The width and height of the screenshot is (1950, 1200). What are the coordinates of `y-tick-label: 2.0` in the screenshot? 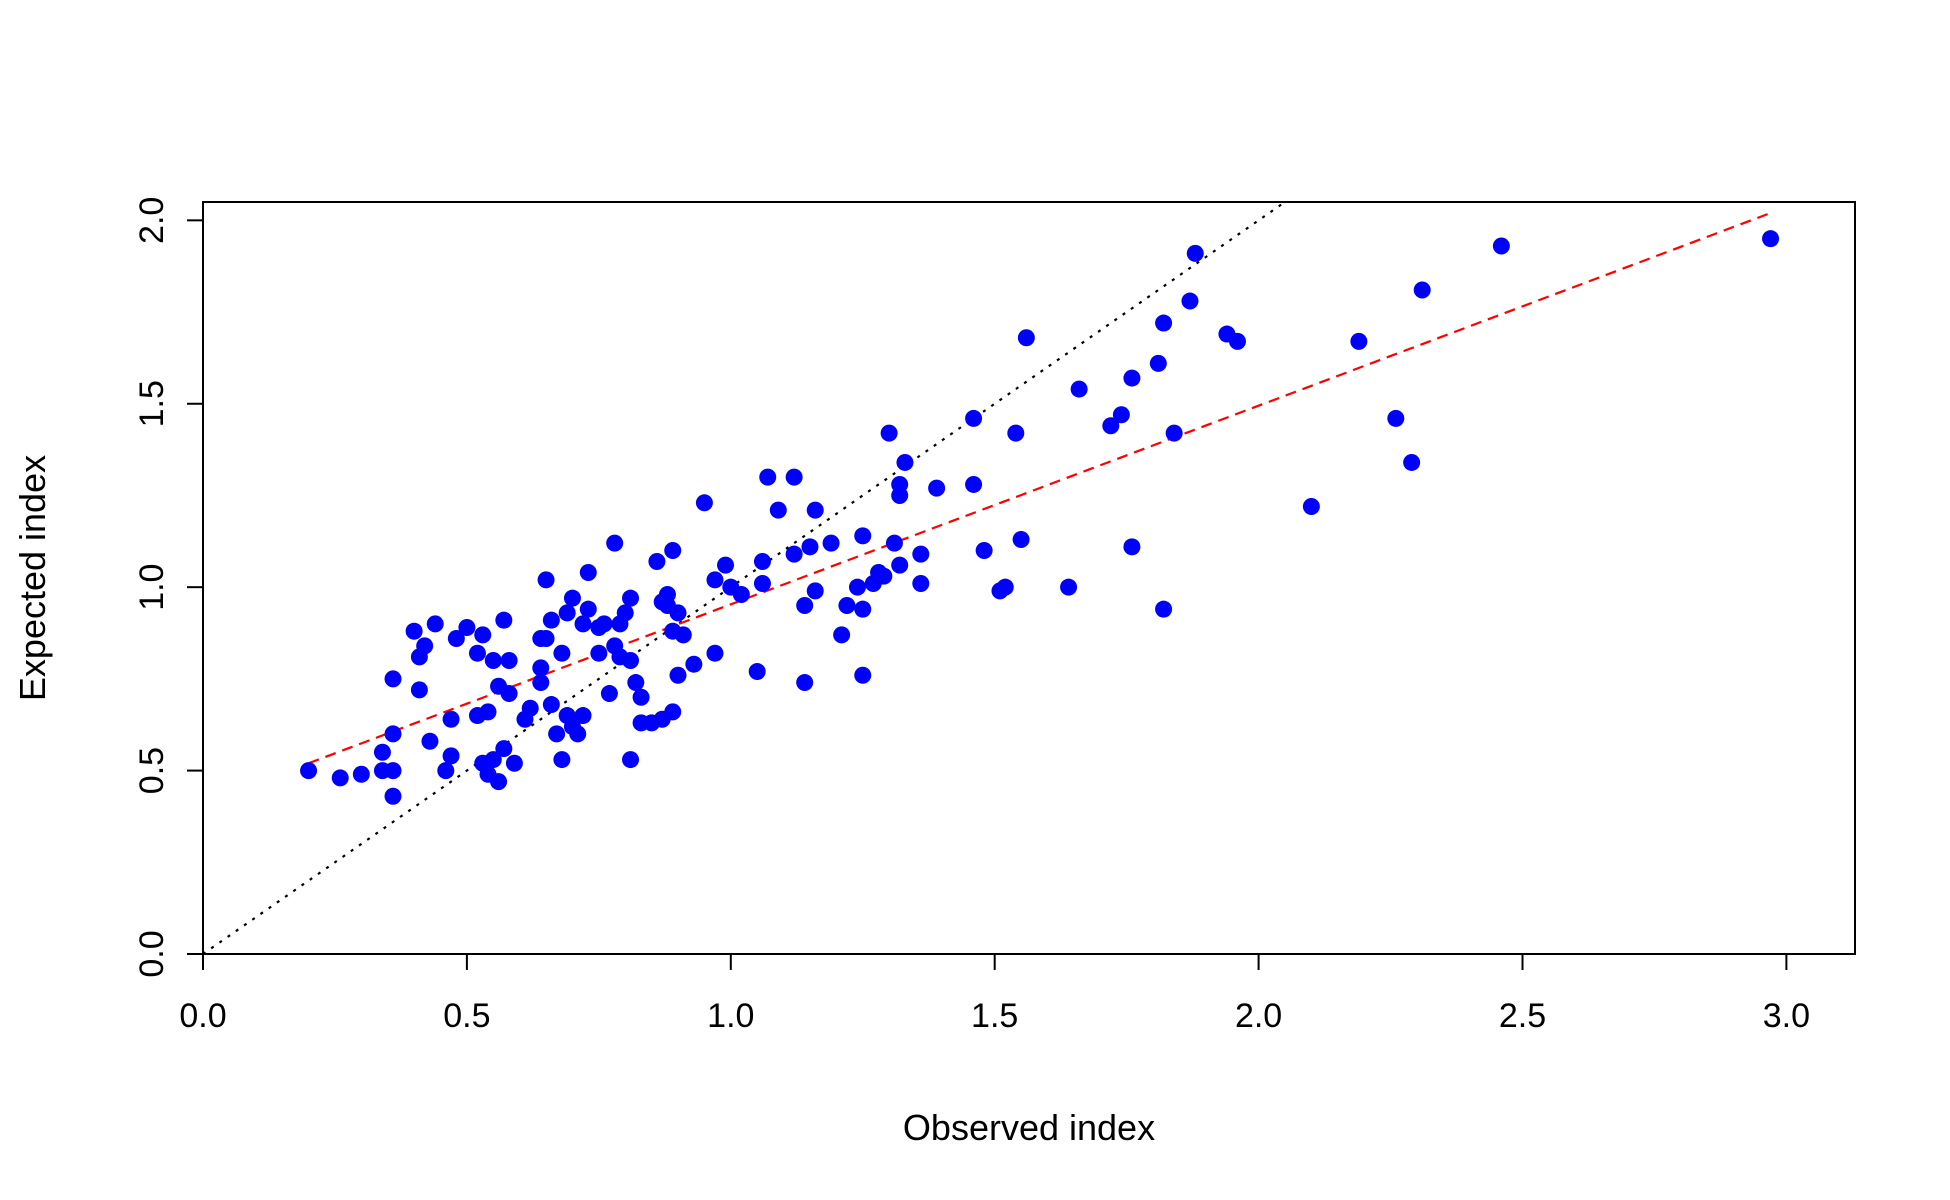 It's located at (152, 220).